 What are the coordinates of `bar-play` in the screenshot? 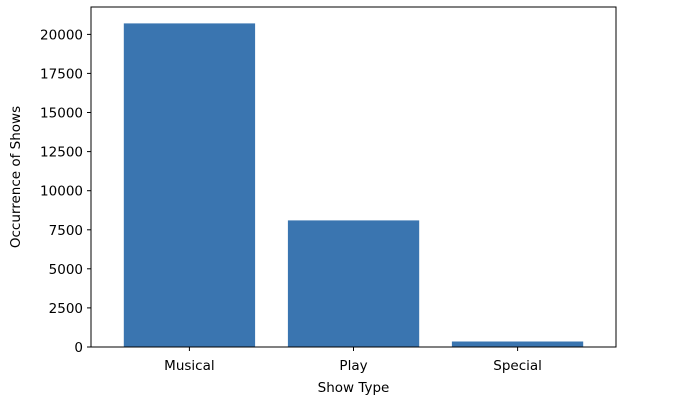 It's located at (353, 283).